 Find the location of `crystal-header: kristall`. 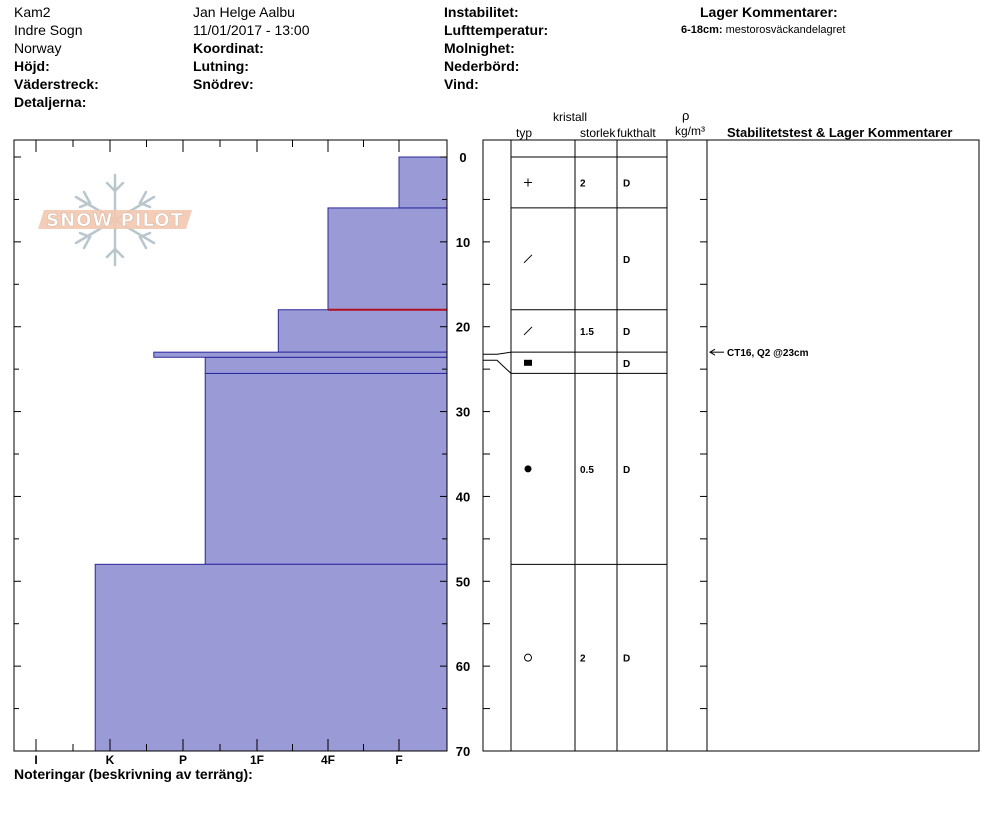

crystal-header: kristall is located at coordinates (570, 117).